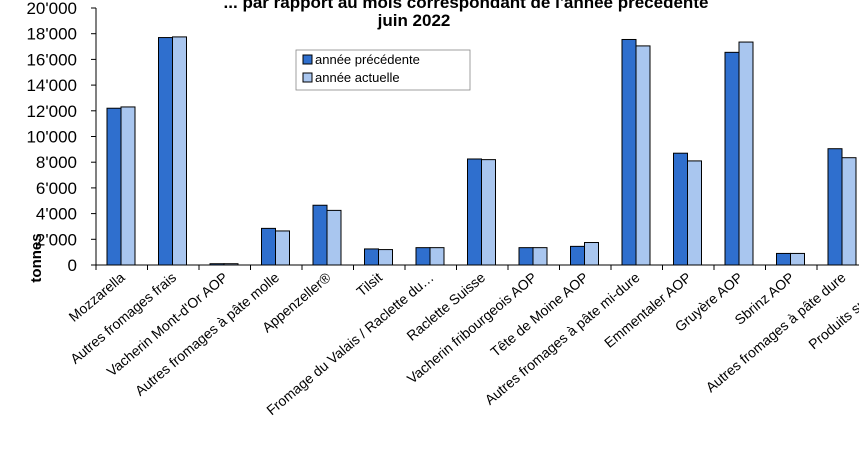  What do you see at coordinates (51, 59) in the screenshot?
I see `y-tick-label: 16'000` at bounding box center [51, 59].